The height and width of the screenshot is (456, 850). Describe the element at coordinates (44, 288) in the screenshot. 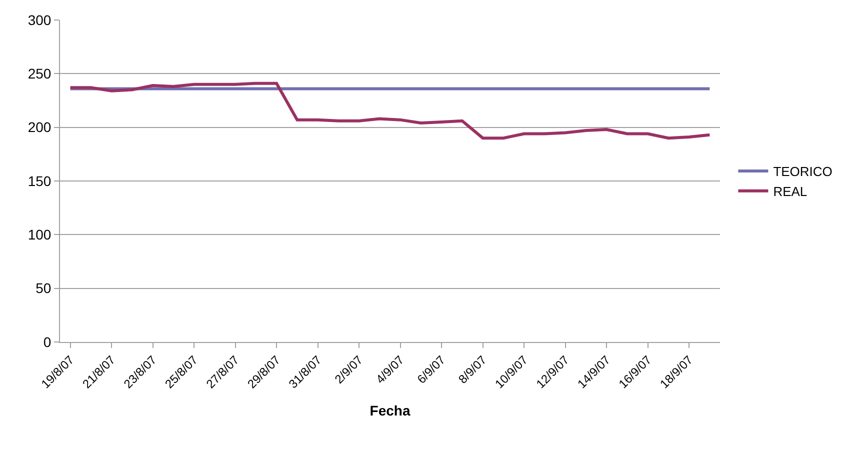

I see `y-tick-label: 50` at that location.